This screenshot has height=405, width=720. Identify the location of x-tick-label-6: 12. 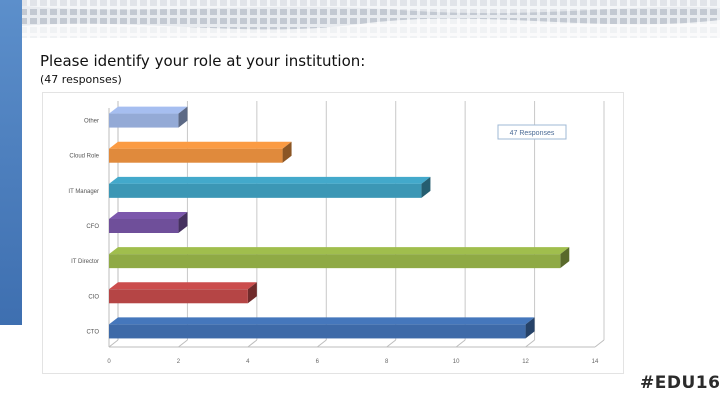
(525, 362).